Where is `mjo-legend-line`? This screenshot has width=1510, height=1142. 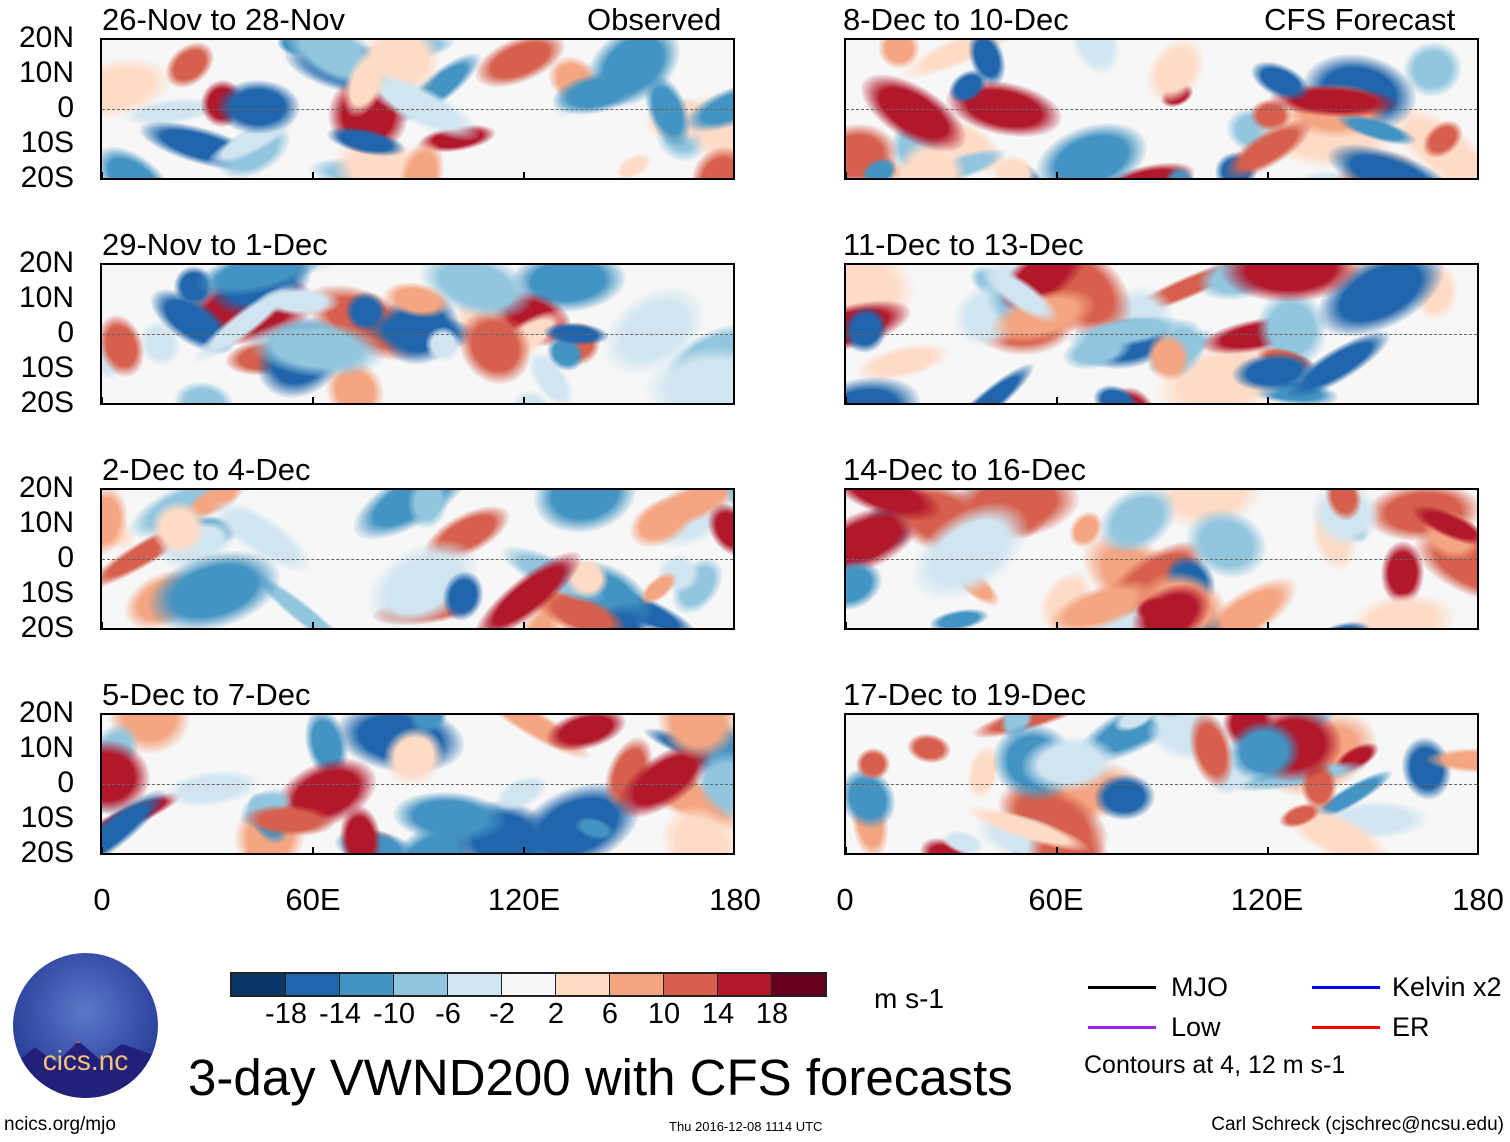 mjo-legend-line is located at coordinates (1122, 987).